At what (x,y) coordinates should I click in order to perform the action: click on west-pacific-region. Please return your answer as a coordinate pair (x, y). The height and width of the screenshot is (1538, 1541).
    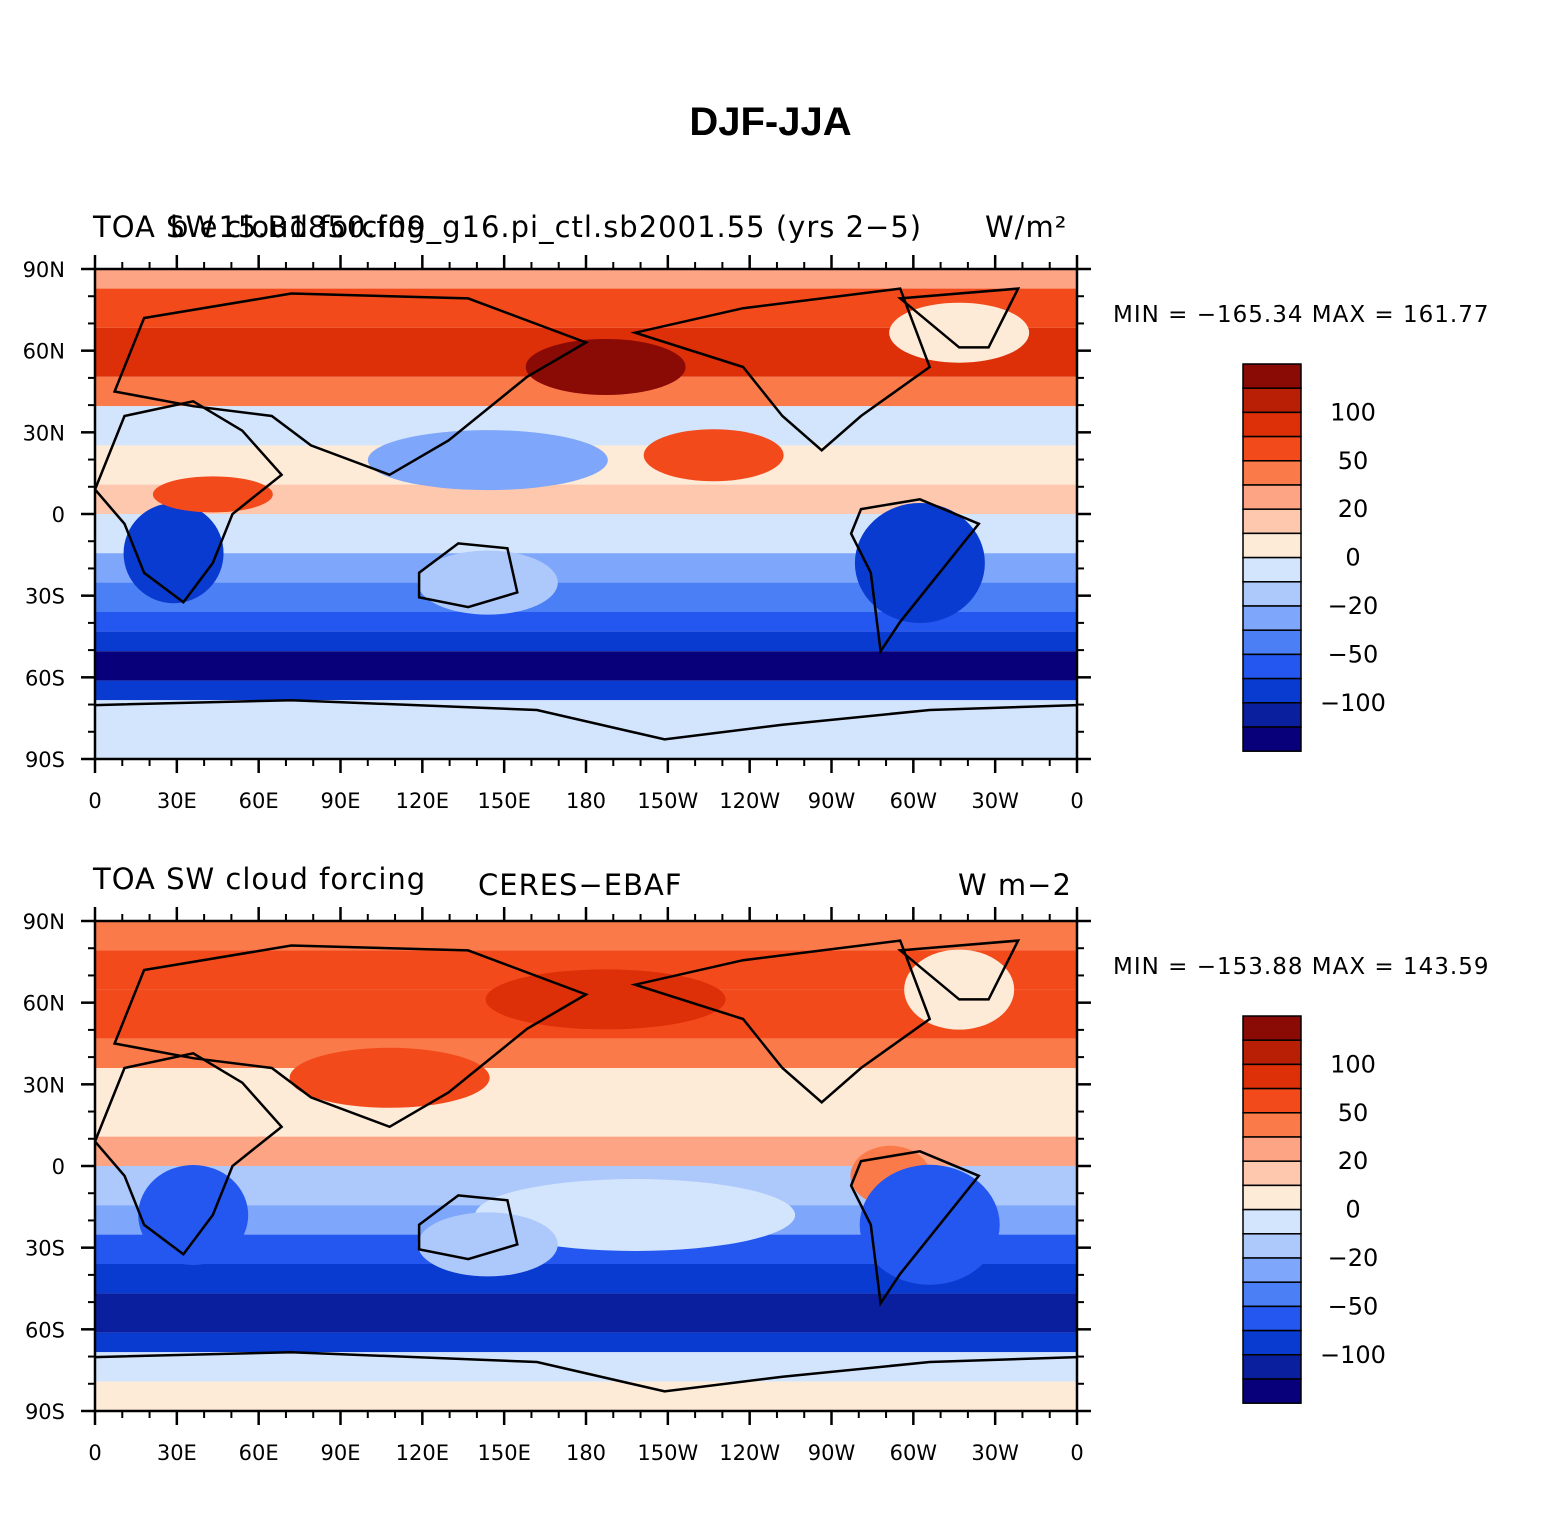
    Looking at the image, I should click on (487, 460).